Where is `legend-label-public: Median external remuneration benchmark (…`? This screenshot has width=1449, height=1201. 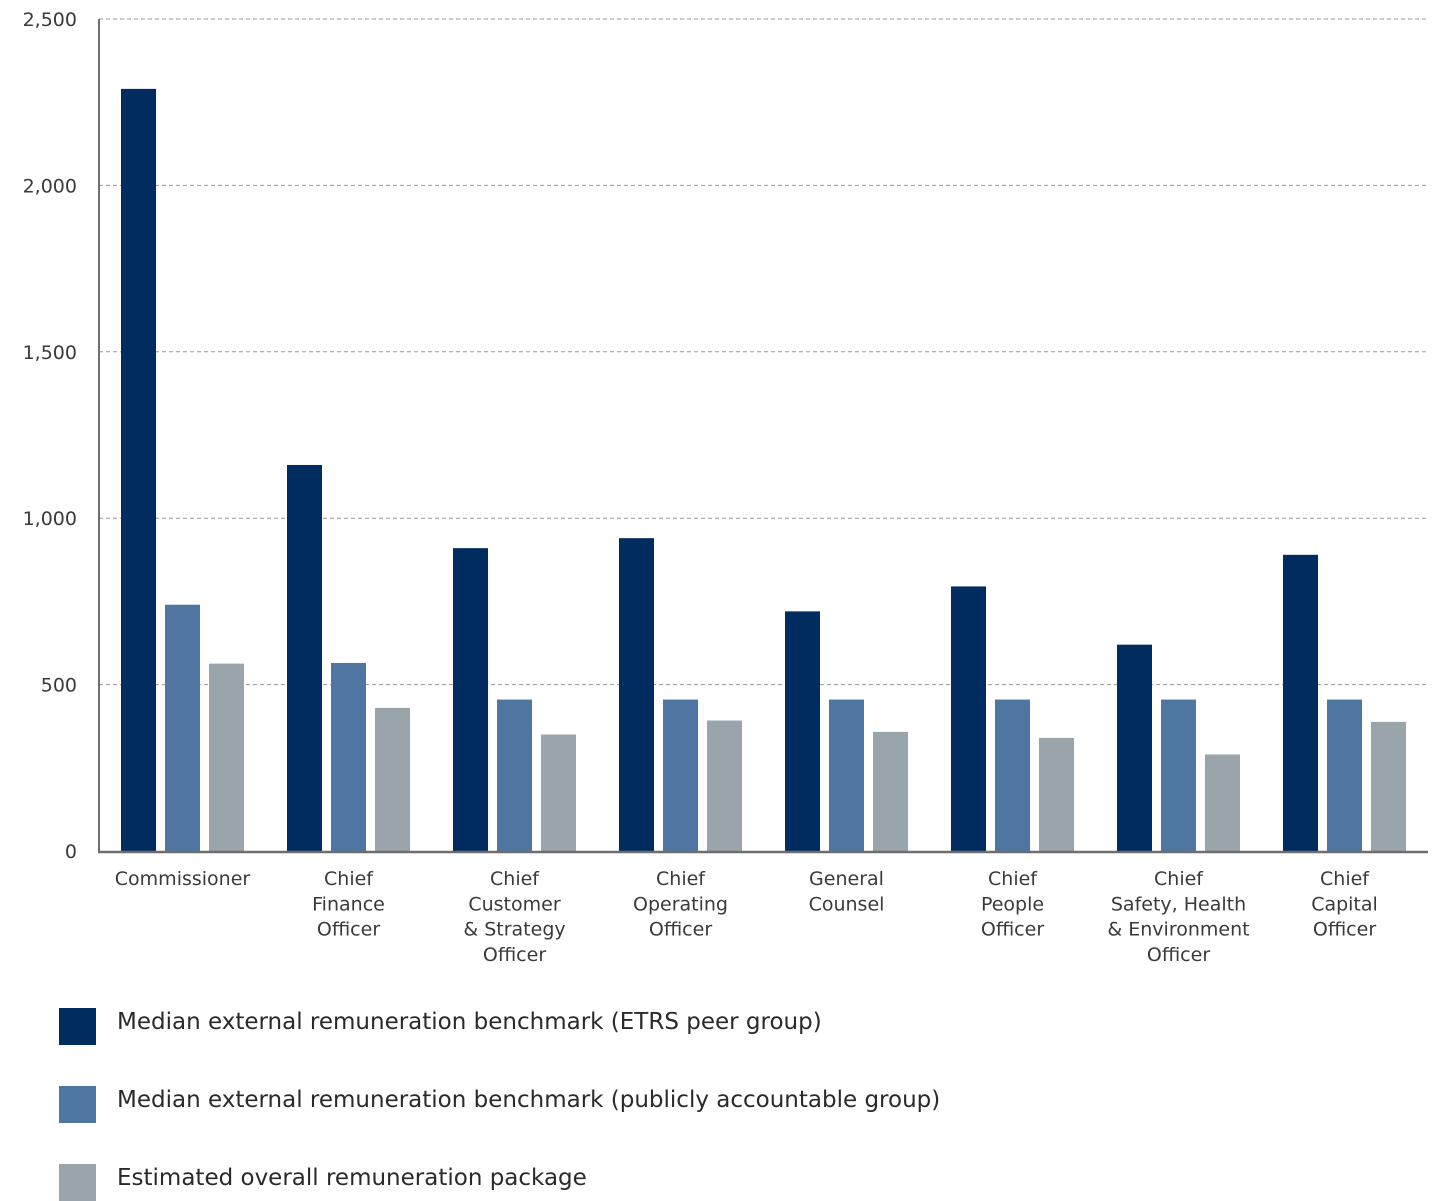 legend-label-public: Median external remuneration benchmark (… is located at coordinates (529, 1100).